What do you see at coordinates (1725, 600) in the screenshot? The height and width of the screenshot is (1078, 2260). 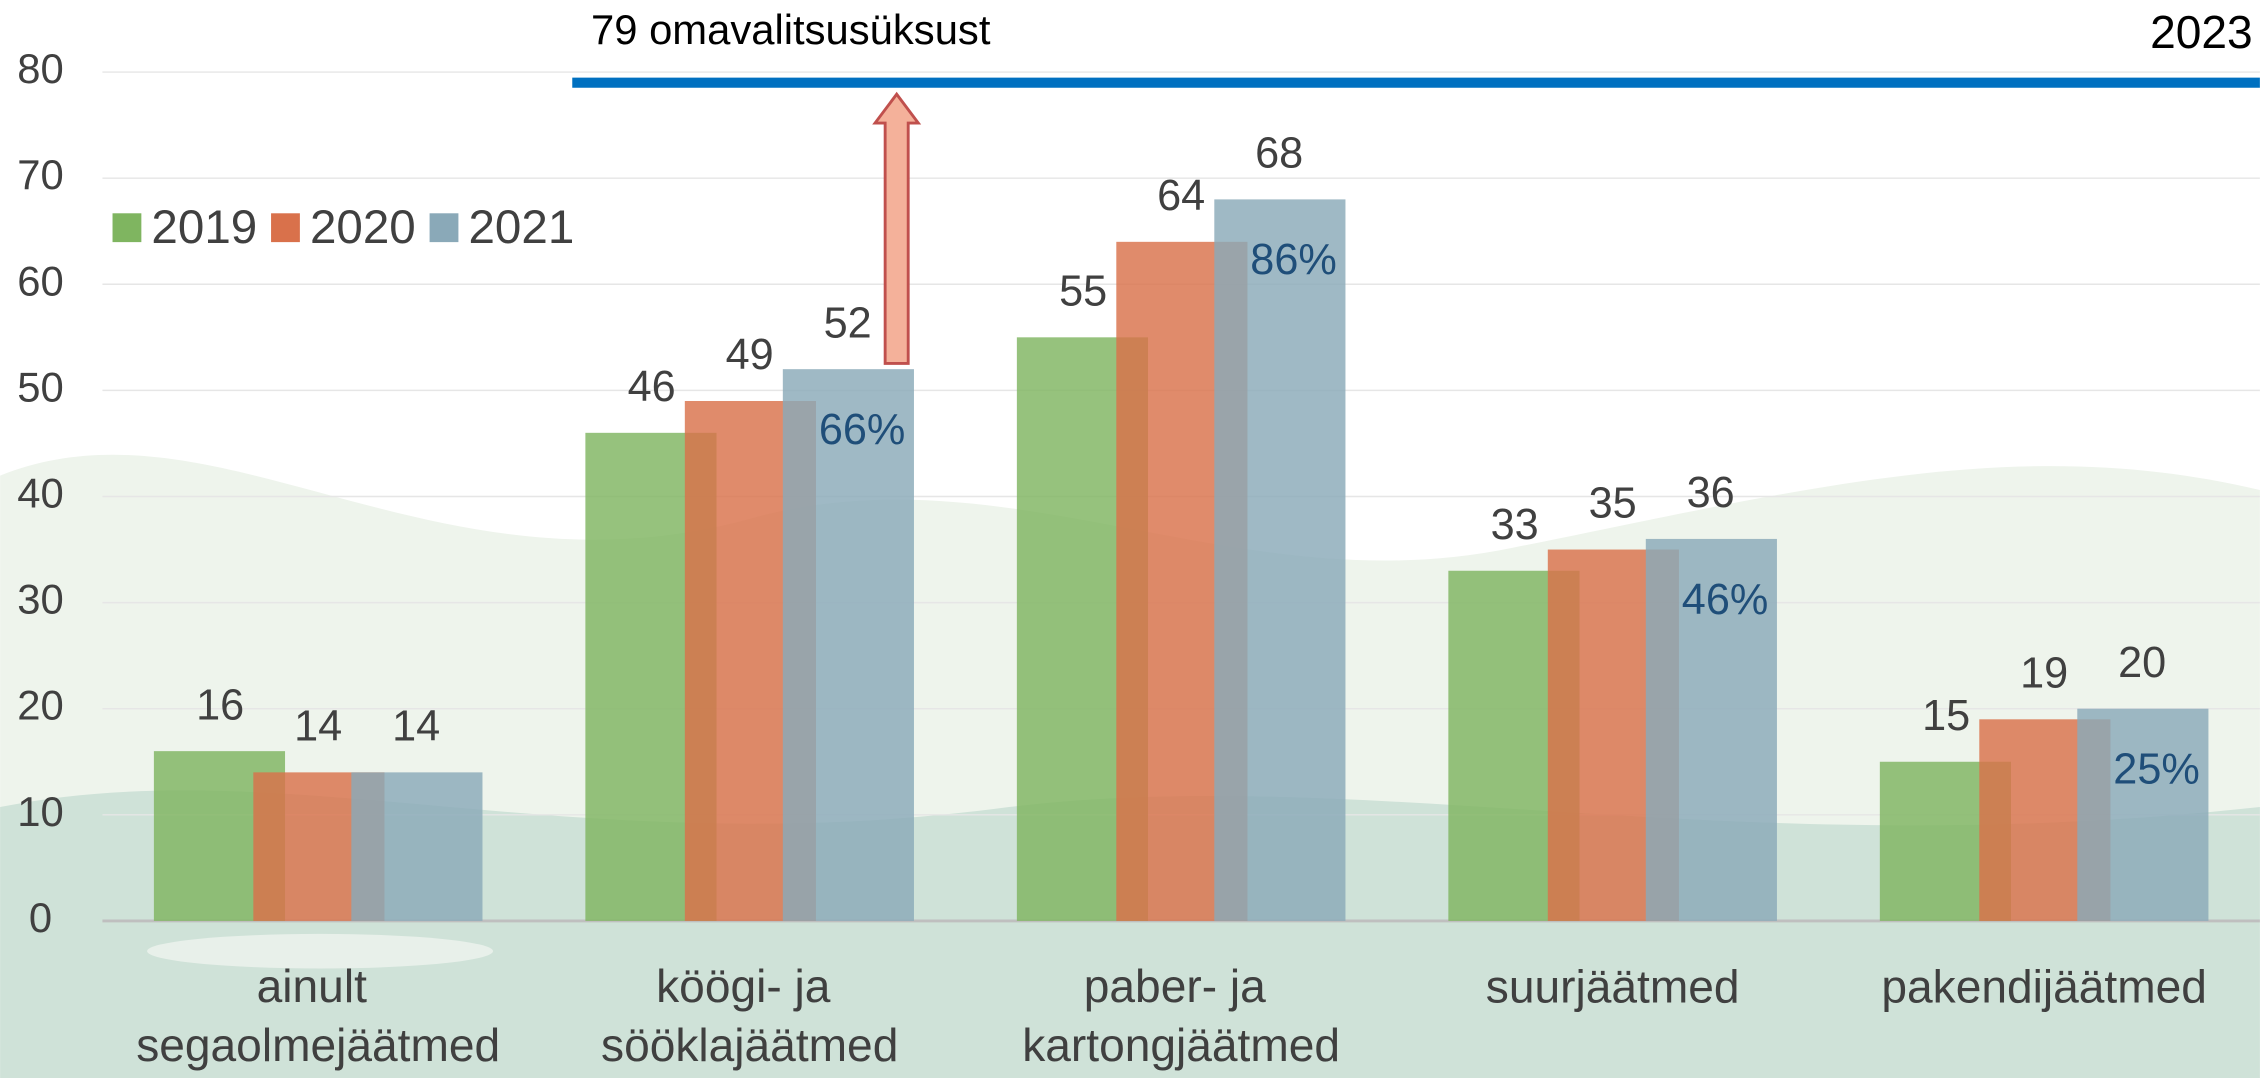 I see `percent-label: 46%` at bounding box center [1725, 600].